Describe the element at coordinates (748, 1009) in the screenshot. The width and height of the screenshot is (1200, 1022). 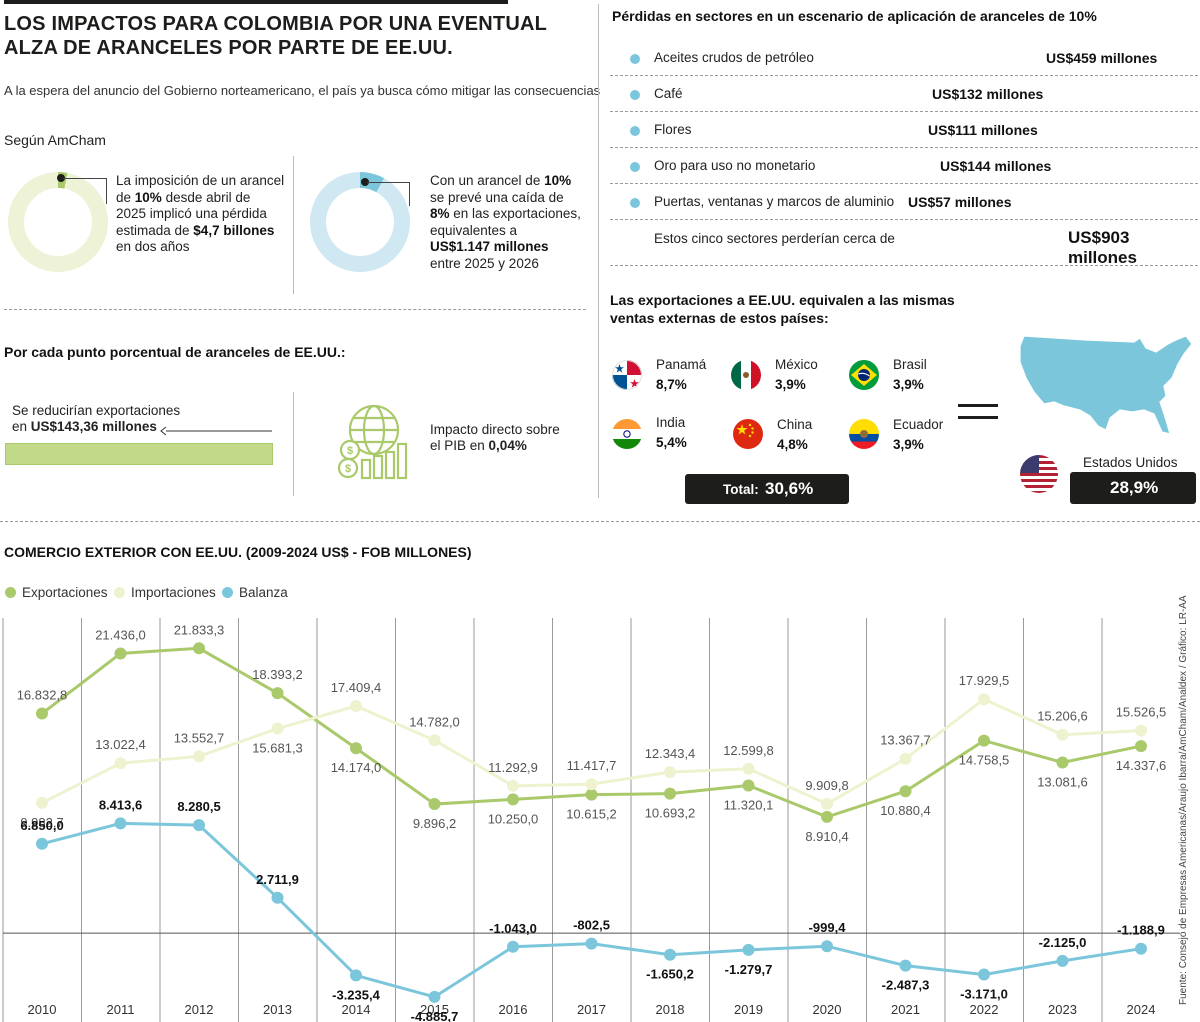
I see `x-tick-label: 2019` at that location.